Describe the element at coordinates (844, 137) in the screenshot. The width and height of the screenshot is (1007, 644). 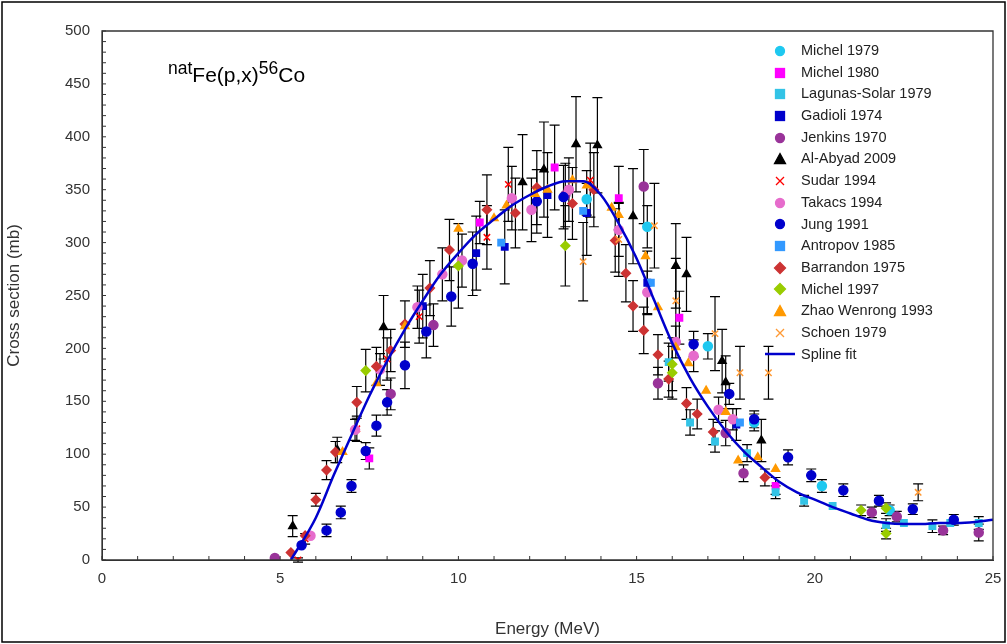
I see `legend-label: Jenkins 1970` at that location.